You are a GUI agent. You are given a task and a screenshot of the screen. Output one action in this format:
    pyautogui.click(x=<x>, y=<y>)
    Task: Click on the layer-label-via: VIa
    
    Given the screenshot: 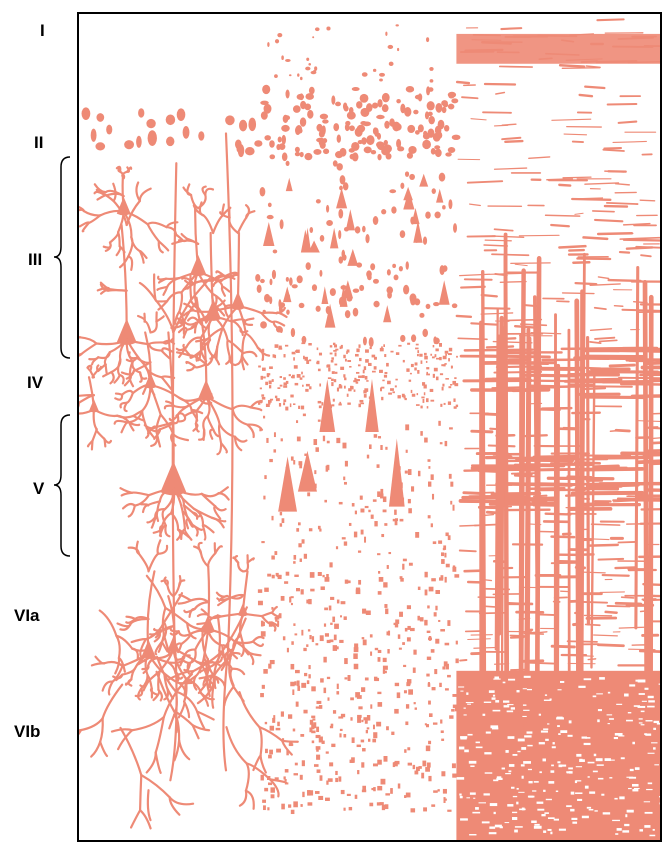 What is the action you would take?
    pyautogui.click(x=27, y=615)
    